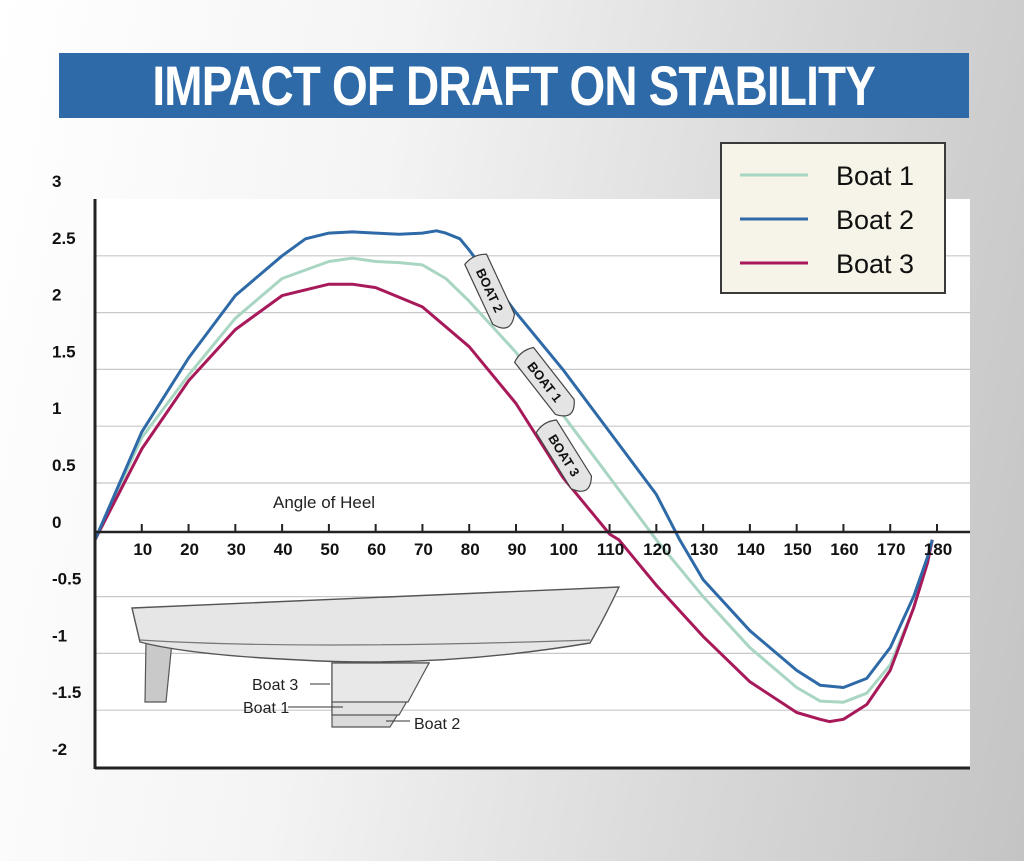  What do you see at coordinates (470, 549) in the screenshot?
I see `x-tick-label: 80` at bounding box center [470, 549].